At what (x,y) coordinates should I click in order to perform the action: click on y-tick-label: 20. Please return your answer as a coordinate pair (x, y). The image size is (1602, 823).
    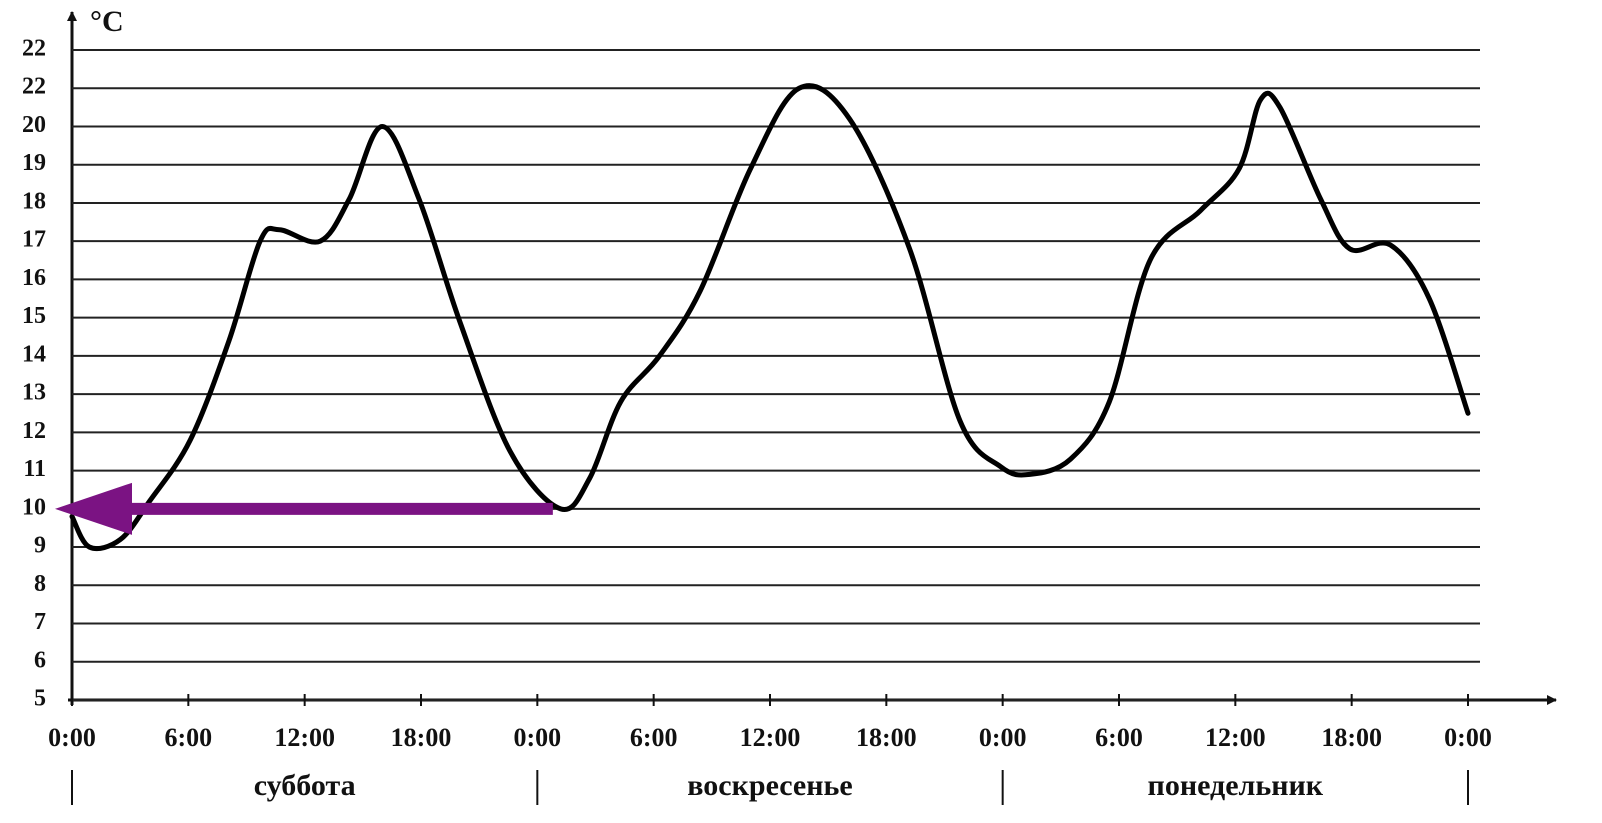
    Looking at the image, I should click on (34, 125).